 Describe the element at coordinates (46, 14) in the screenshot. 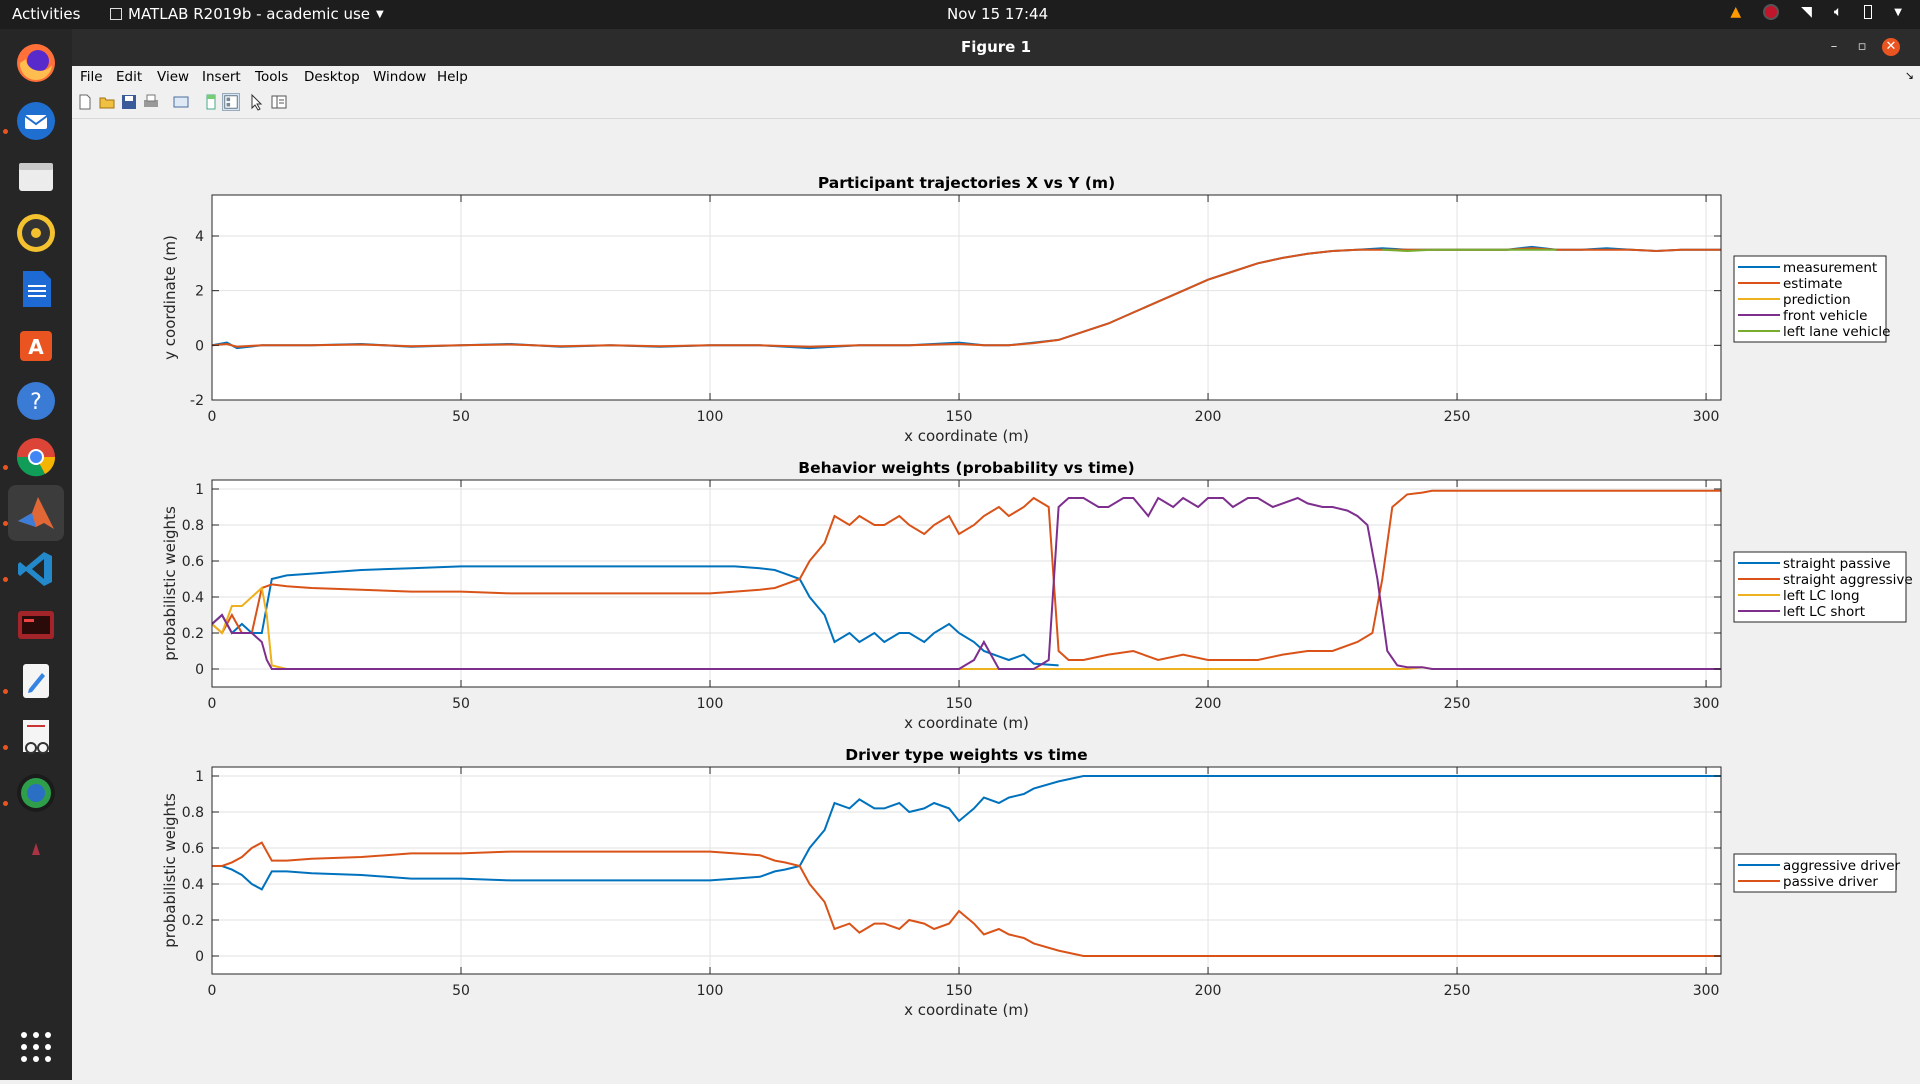

I see `activities-button: Activities` at that location.